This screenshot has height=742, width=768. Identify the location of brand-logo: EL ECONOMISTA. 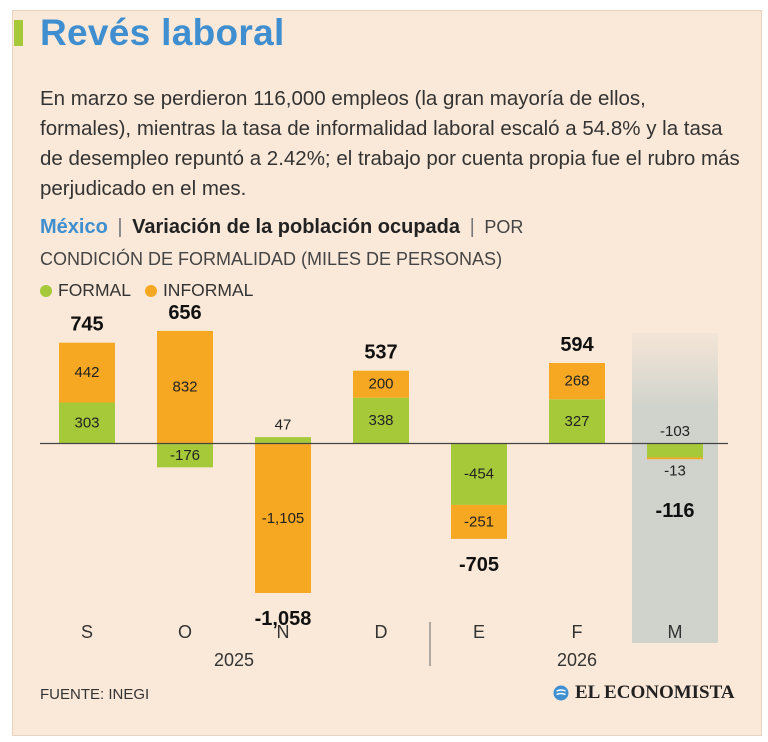
(644, 693).